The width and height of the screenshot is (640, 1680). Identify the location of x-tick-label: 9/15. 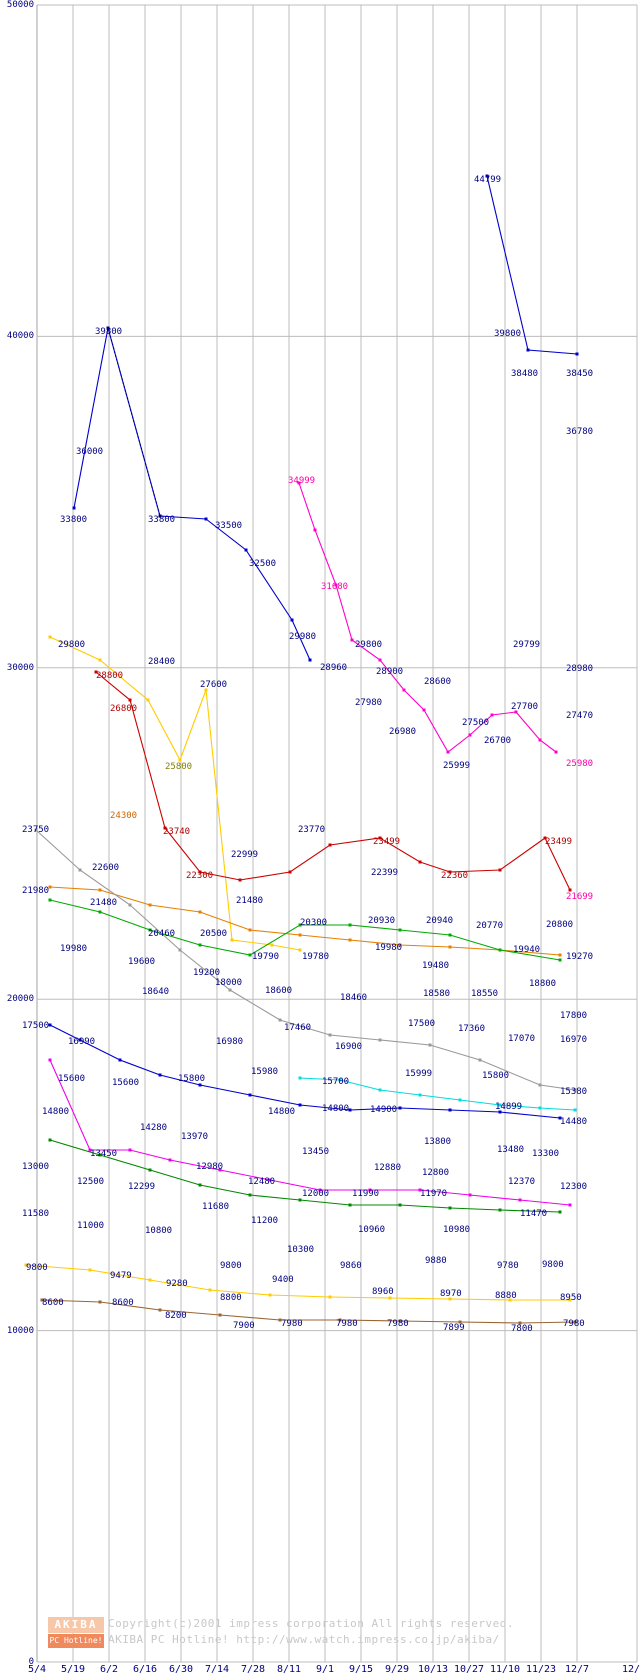
(361, 1669).